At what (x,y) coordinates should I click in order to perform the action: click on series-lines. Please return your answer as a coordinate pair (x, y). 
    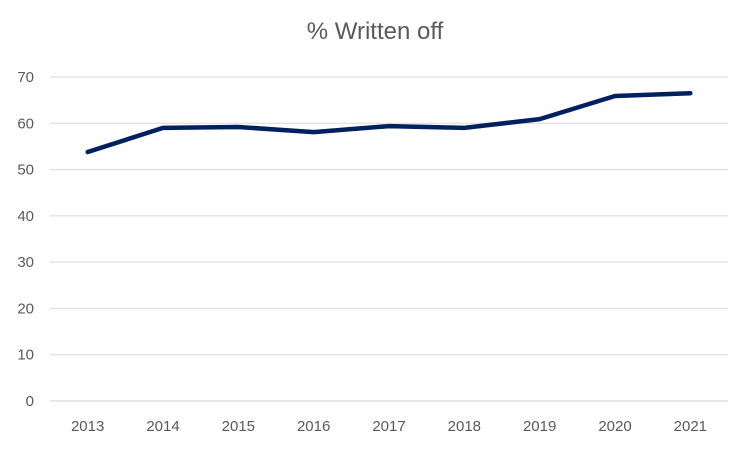
    Looking at the image, I should click on (389, 122).